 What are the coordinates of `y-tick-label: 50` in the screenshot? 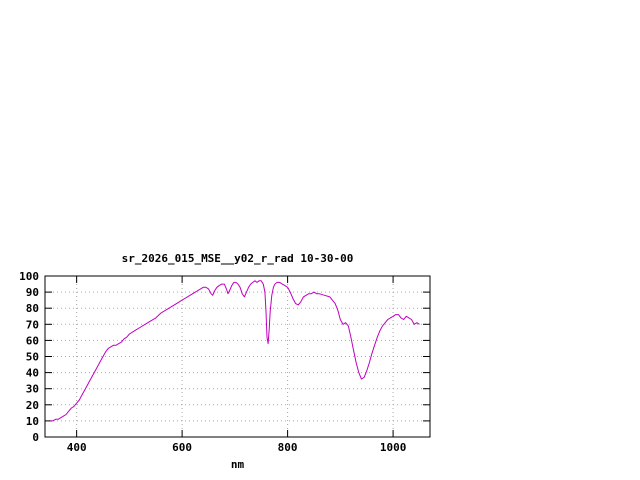 It's located at (32, 357).